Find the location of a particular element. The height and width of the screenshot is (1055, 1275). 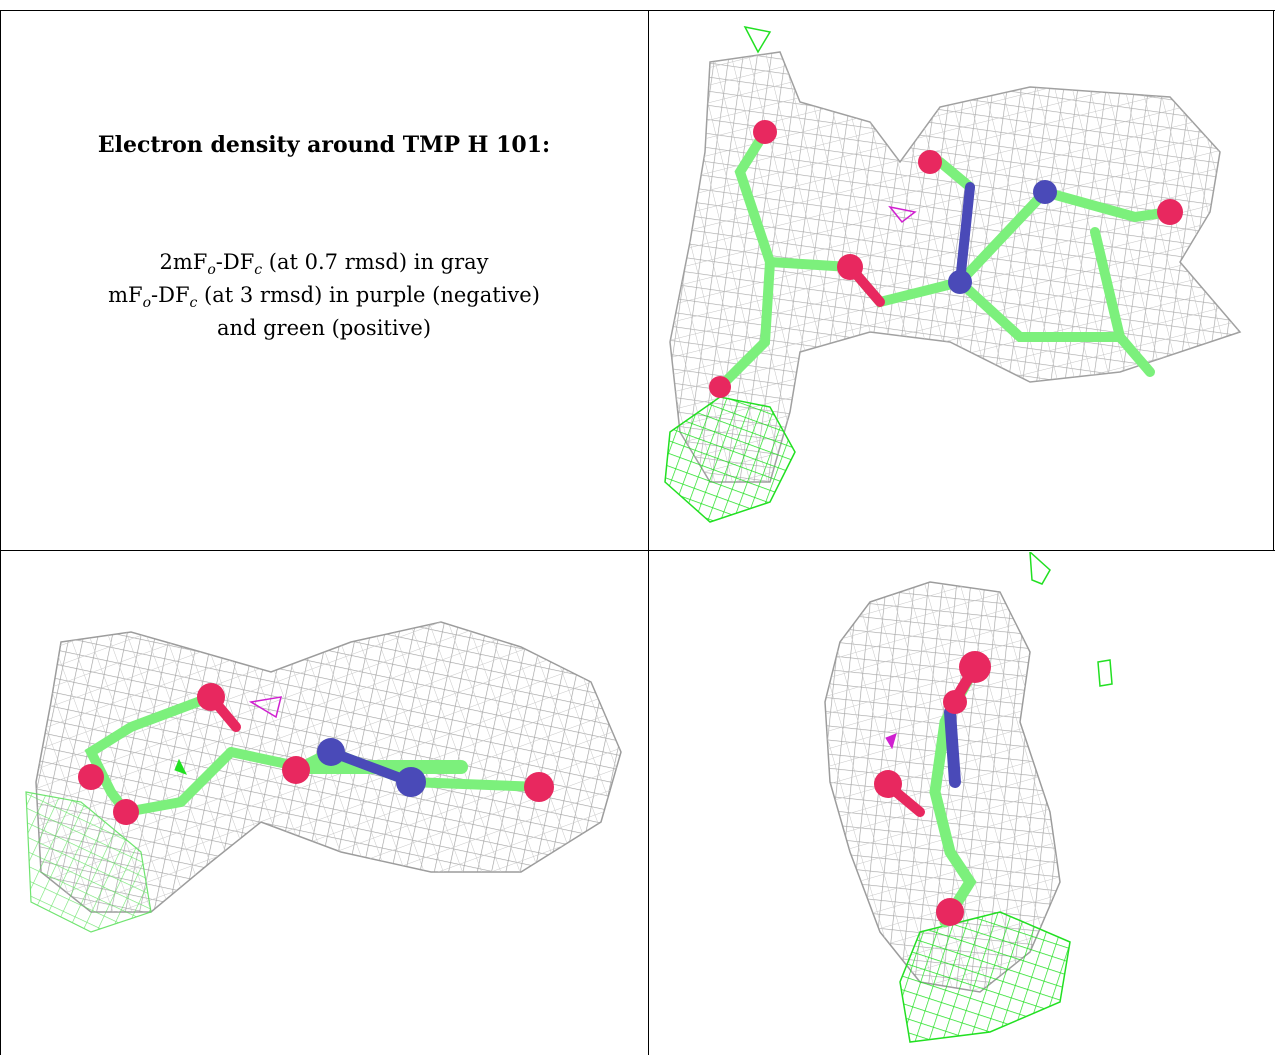

table-border-right is located at coordinates (1273, 280).